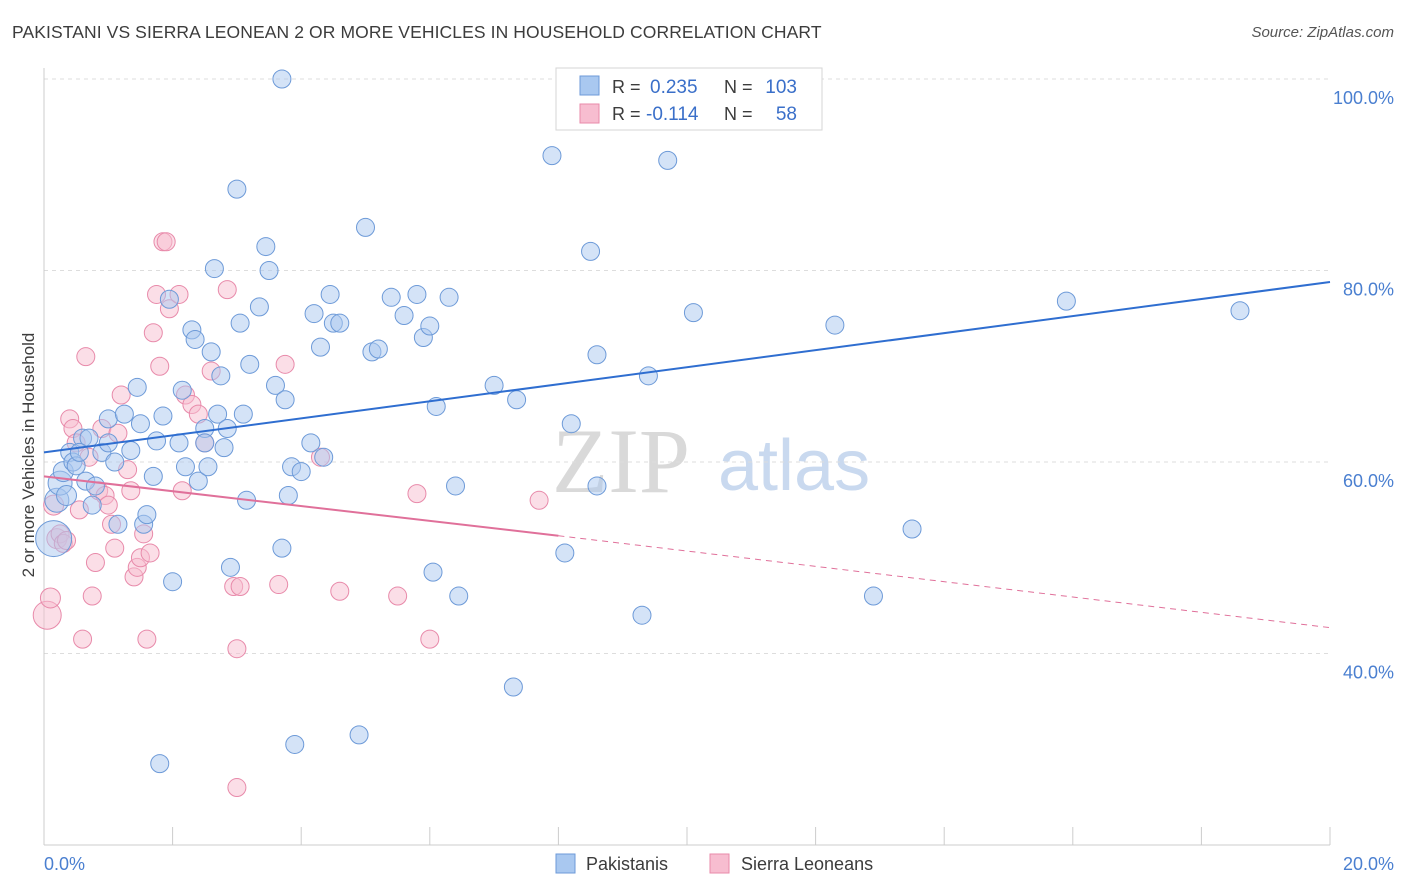 The image size is (1406, 892). What do you see at coordinates (738, 87) in the screenshot?
I see `legend-n-label-1: N =` at bounding box center [738, 87].